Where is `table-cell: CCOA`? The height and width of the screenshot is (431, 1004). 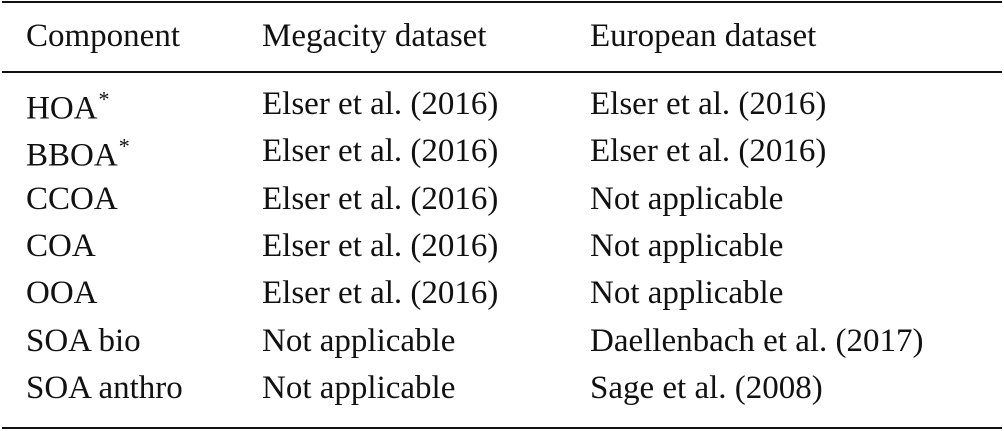 table-cell: CCOA is located at coordinates (72, 198).